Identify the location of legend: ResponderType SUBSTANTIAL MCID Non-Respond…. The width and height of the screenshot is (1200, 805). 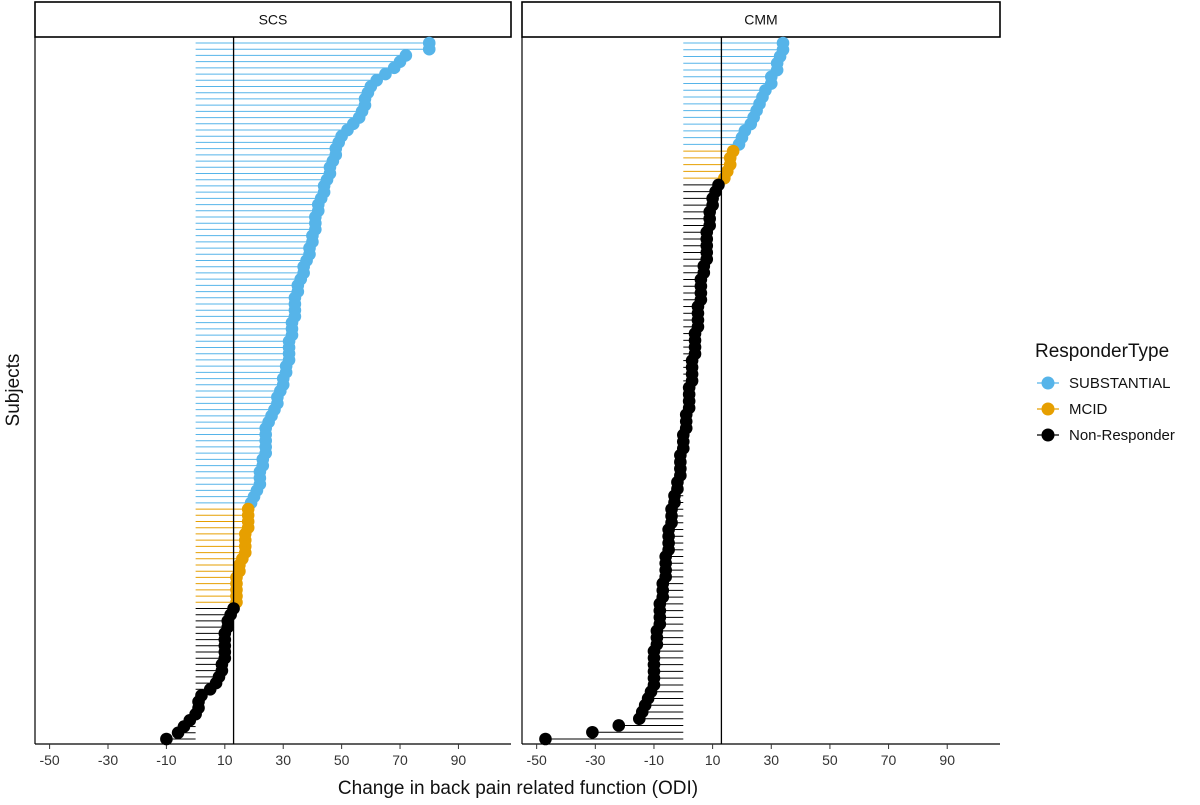
(1105, 392).